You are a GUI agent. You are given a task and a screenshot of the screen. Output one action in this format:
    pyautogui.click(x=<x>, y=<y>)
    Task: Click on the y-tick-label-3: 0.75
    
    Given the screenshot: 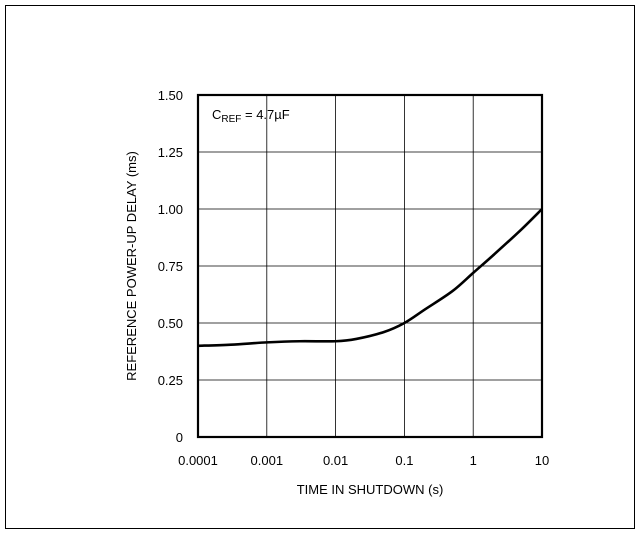 What is the action you would take?
    pyautogui.click(x=170, y=266)
    